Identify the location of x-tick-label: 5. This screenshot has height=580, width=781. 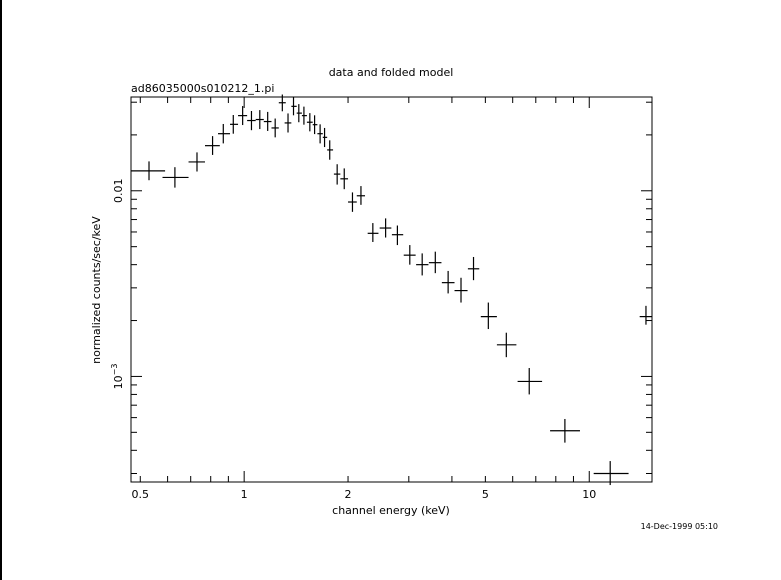
(485, 494).